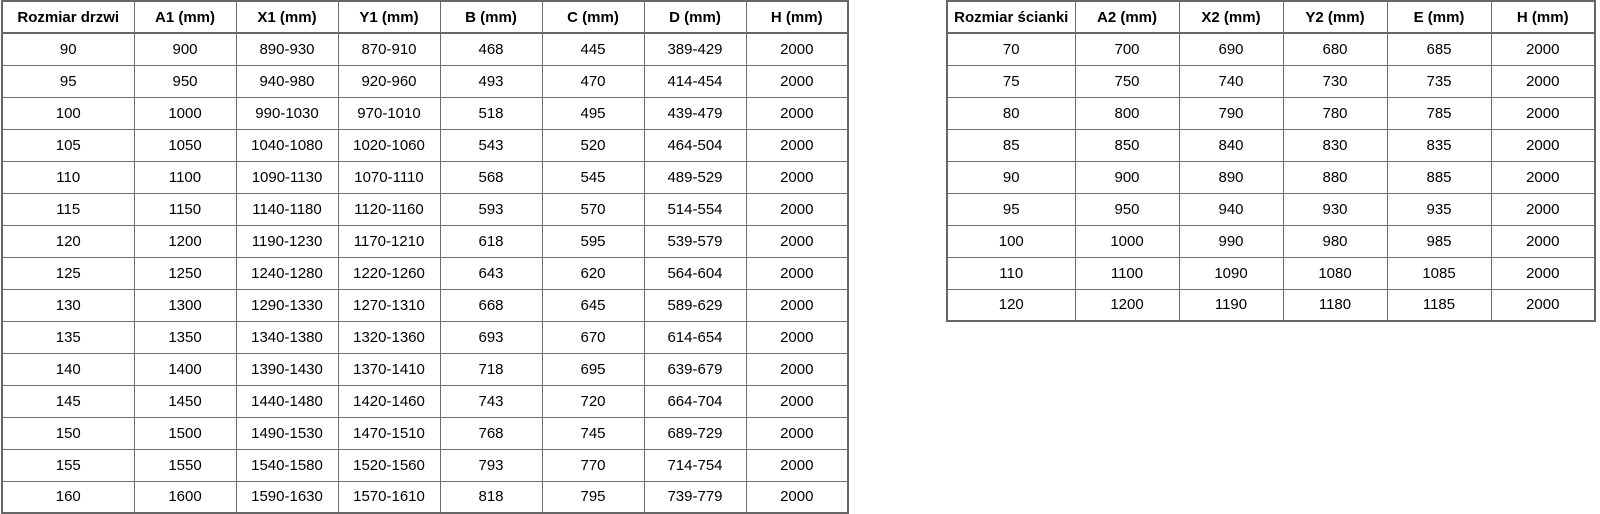 The image size is (1600, 514). What do you see at coordinates (1011, 273) in the screenshot?
I see `table-cell: 110` at bounding box center [1011, 273].